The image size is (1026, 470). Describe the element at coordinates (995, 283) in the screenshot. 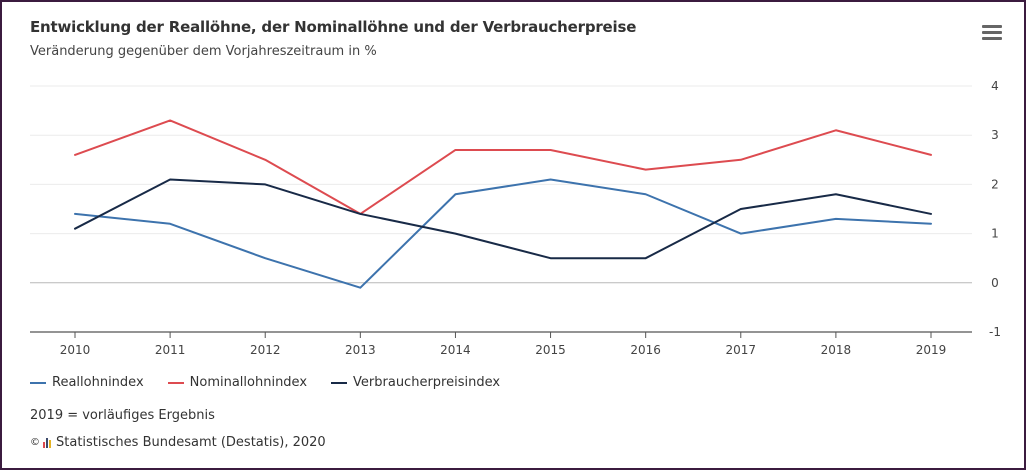

I see `y-tick-label: 0` at that location.